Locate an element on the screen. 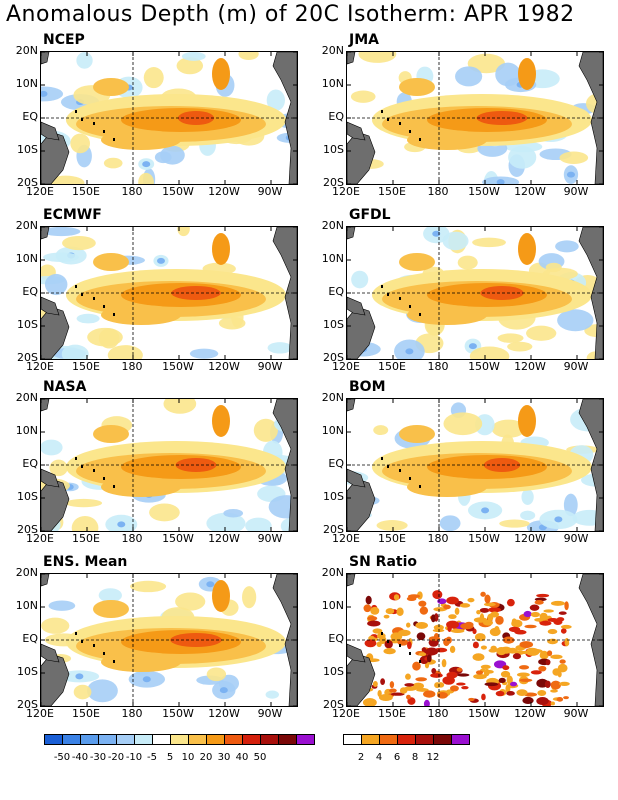 The image size is (618, 800). colorbar-label: -10 is located at coordinates (134, 757).